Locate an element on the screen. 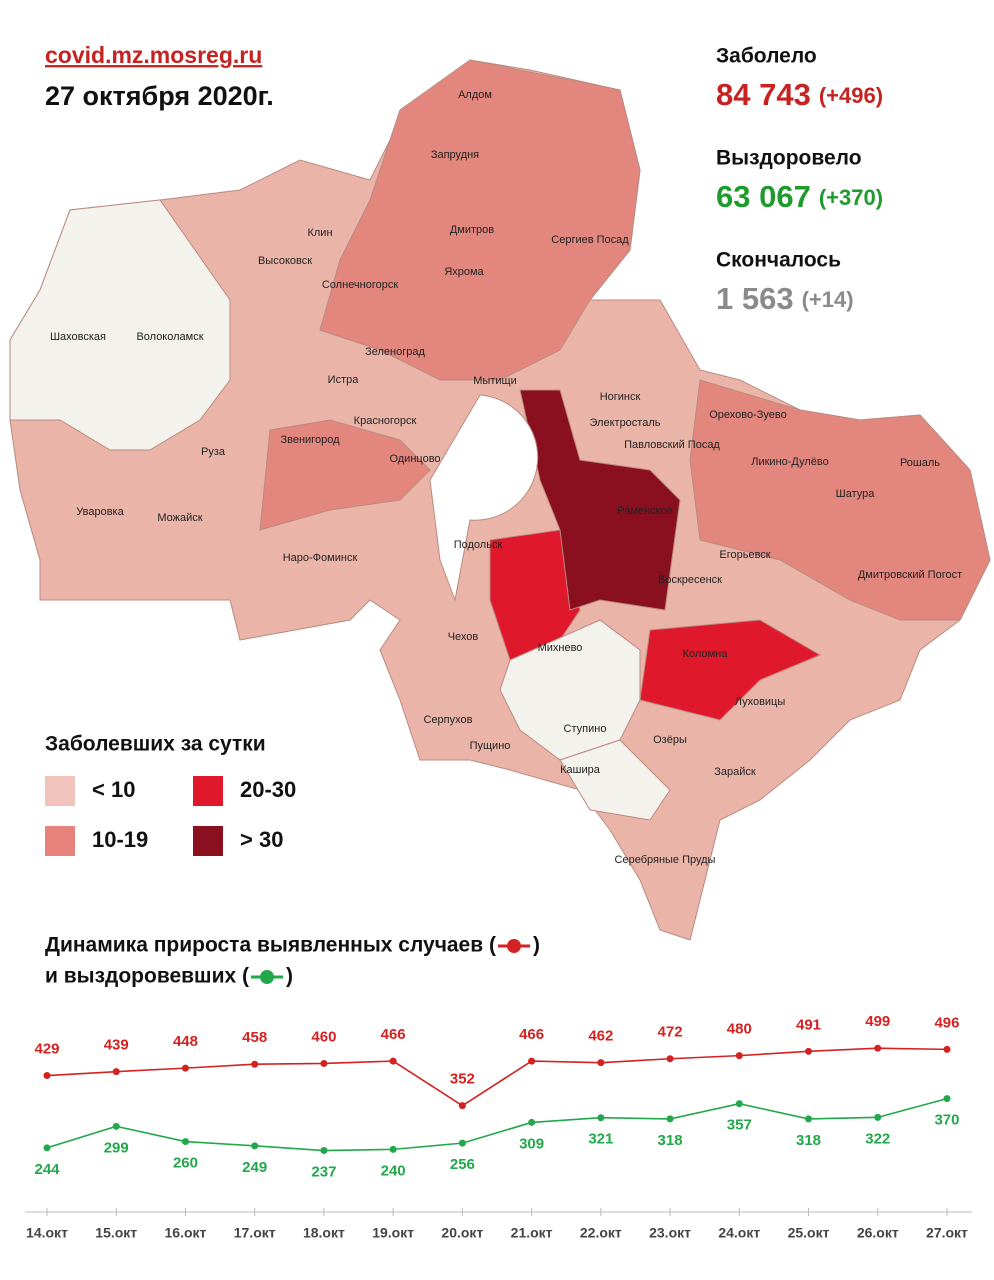  map-label: Серпухов is located at coordinates (448, 720).